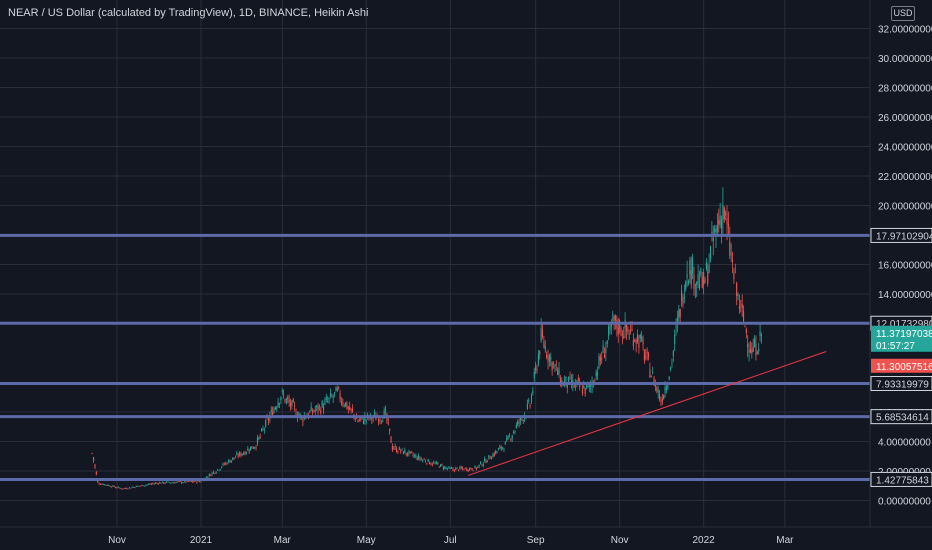 Image resolution: width=932 pixels, height=550 pixels. I want to click on time-tick-label: Jul, so click(450, 540).